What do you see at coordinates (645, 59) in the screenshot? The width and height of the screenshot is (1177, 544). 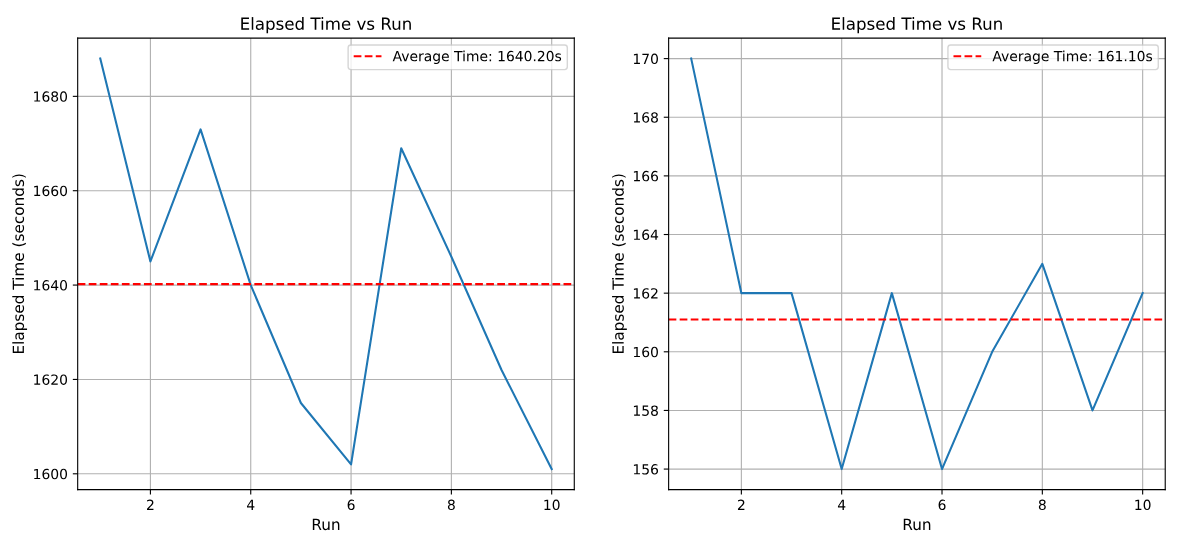 I see `y-tick-label: 170` at bounding box center [645, 59].